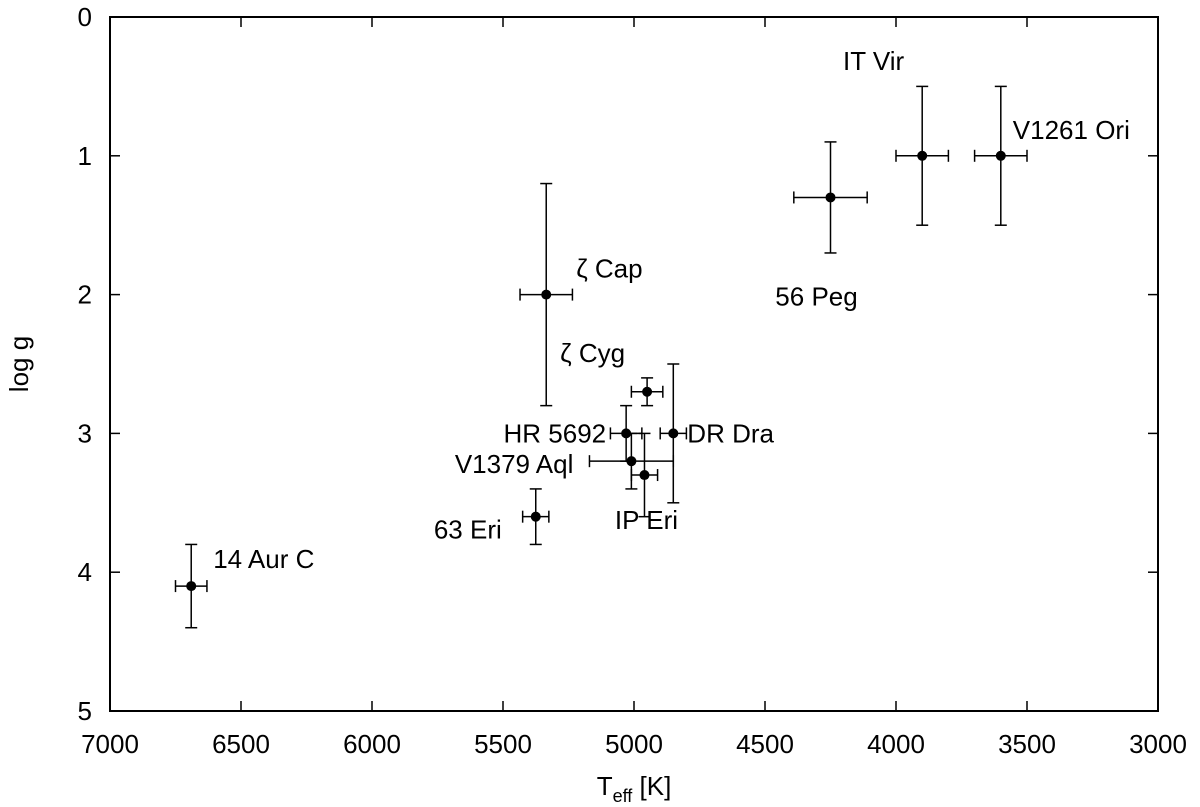 This screenshot has width=1200, height=807. I want to click on data-point: V1379 Aql, so click(565, 461).